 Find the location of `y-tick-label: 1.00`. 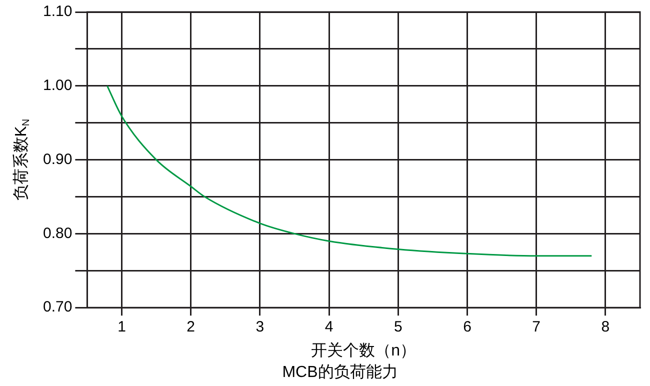

y-tick-label: 1.00 is located at coordinates (57, 85).